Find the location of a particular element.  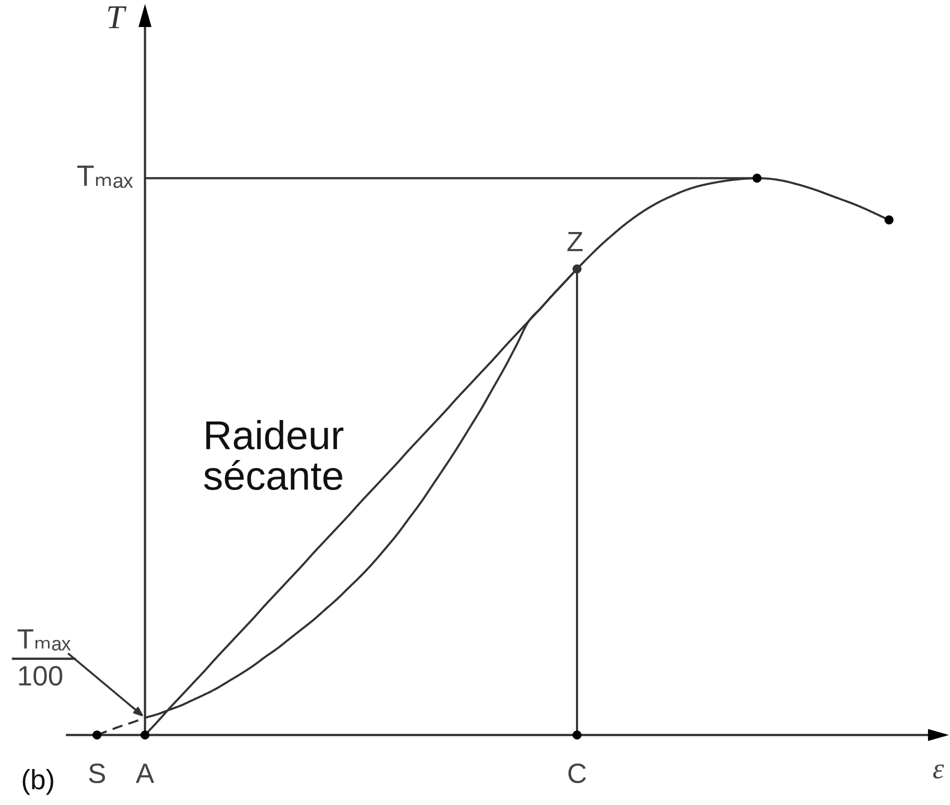

annotation: Tₘₐₓ 100 is located at coordinates (44, 657).